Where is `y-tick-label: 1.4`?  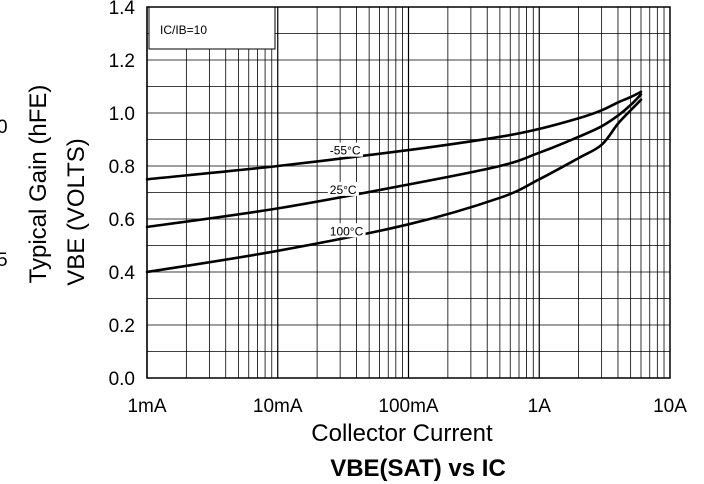 y-tick-label: 1.4 is located at coordinates (122, 9).